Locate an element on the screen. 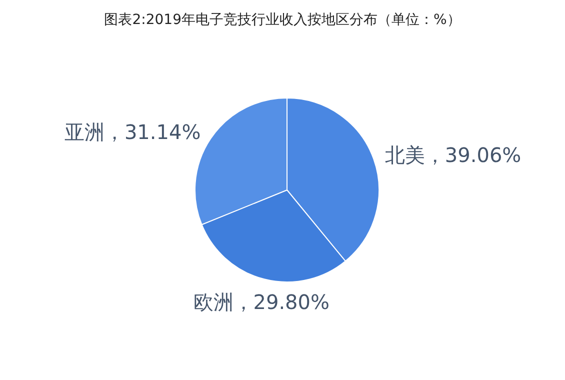 Image resolution: width=565 pixels, height=380 pixels. category: 亚洲 is located at coordinates (84, 132).